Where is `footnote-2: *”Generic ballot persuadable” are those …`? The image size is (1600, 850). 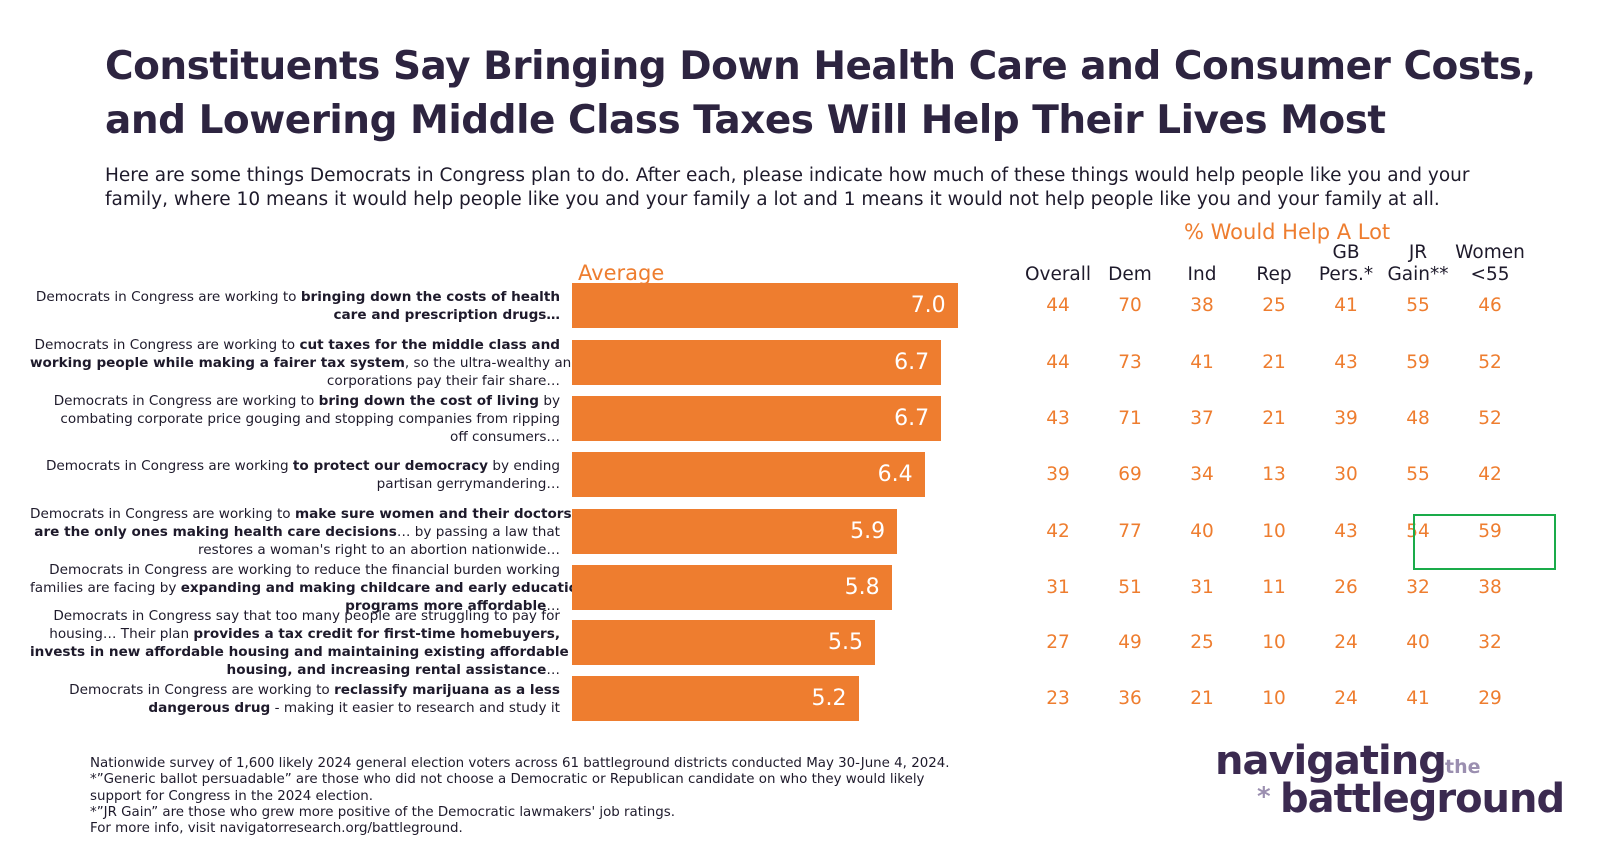
footnote-2: *”Generic ballot persuadable” are those … is located at coordinates (507, 780).